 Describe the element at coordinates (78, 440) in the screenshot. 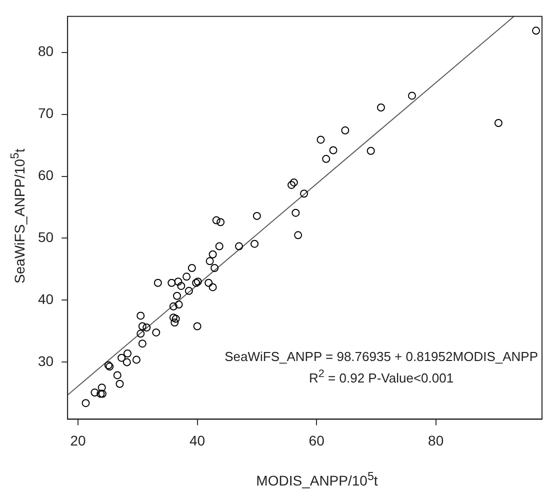

I see `x-tick-label: 20` at that location.